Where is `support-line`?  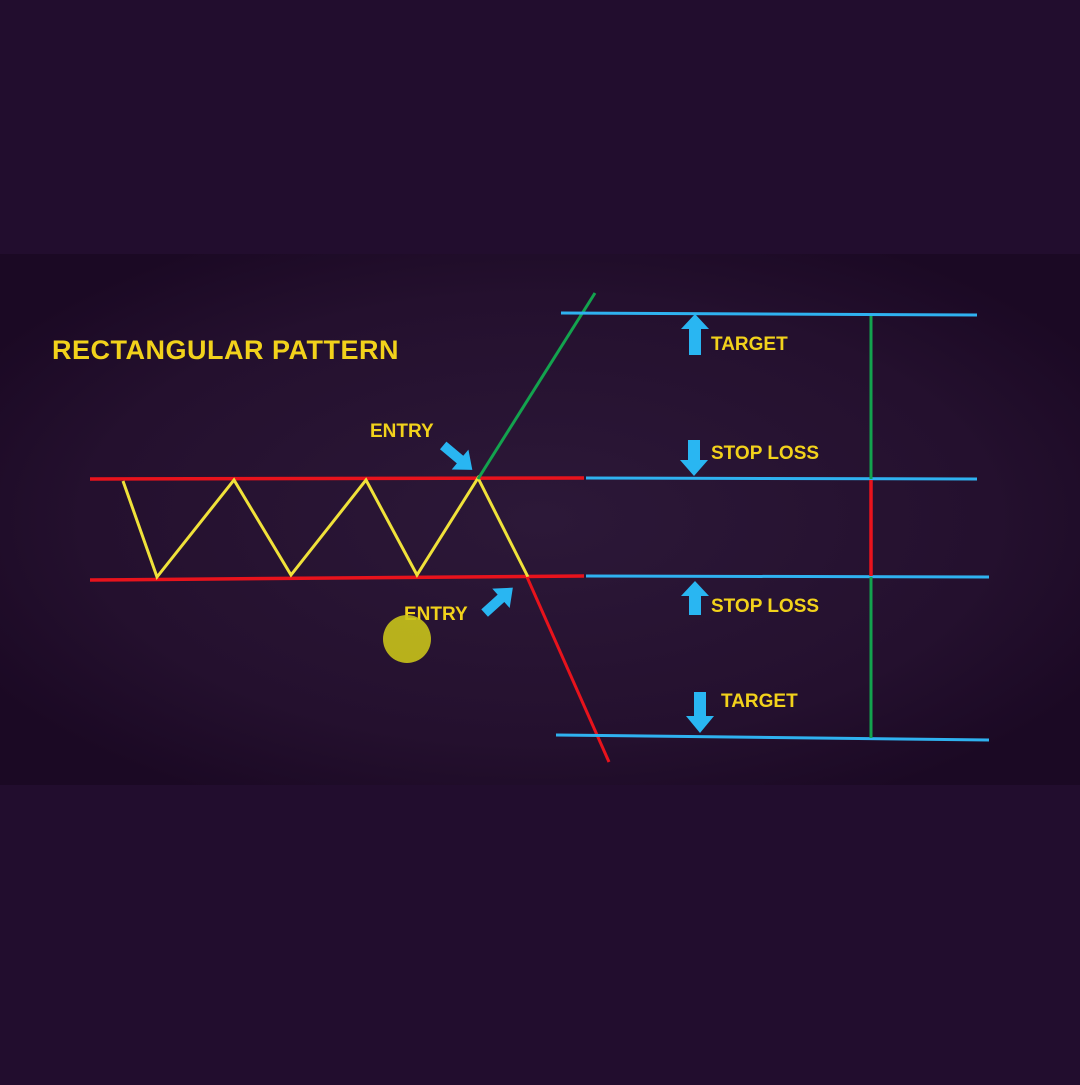
support-line is located at coordinates (337, 578).